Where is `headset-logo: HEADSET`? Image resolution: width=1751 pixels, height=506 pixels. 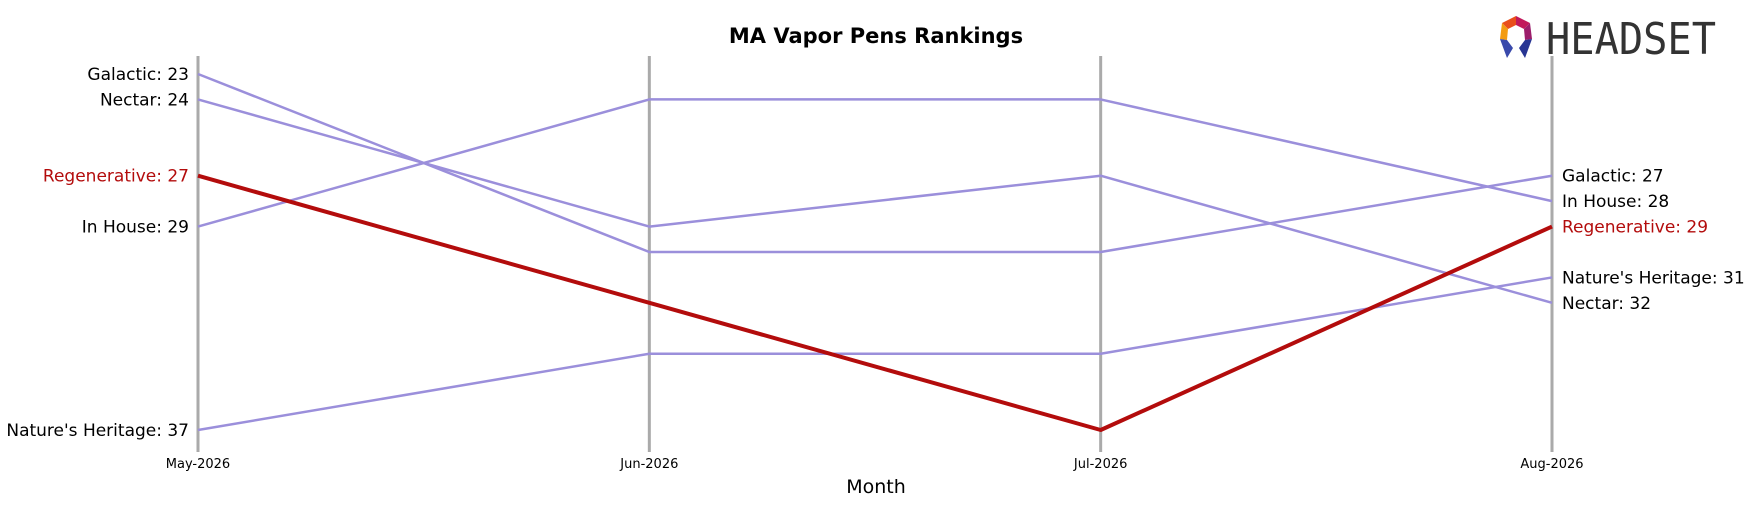
headset-logo: HEADSET is located at coordinates (1608, 39).